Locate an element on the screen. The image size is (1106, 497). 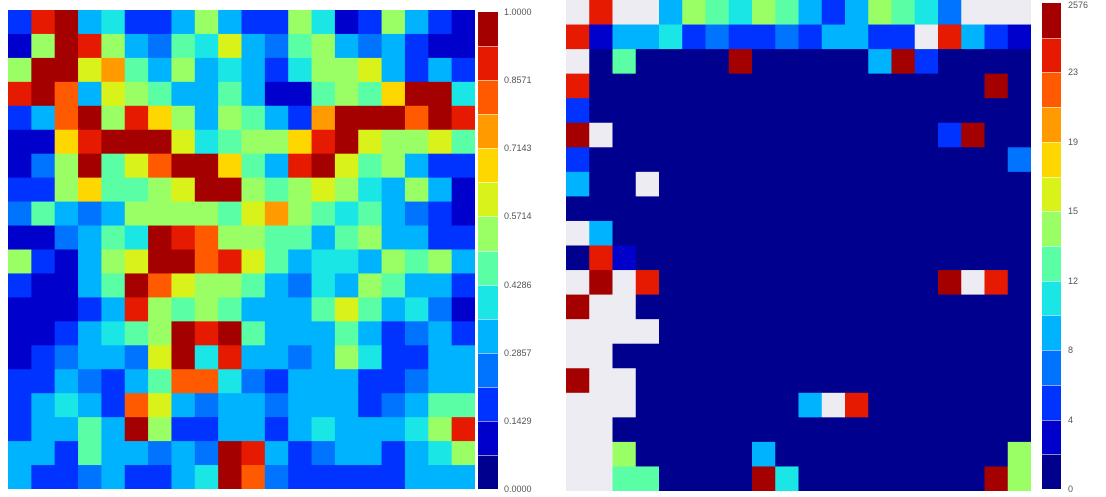
left-colorbar-segment is located at coordinates (488, 335).